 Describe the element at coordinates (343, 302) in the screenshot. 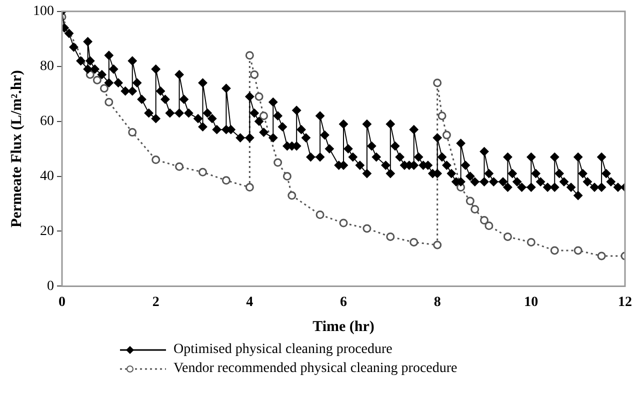

I see `x-tick-label: 6` at that location.